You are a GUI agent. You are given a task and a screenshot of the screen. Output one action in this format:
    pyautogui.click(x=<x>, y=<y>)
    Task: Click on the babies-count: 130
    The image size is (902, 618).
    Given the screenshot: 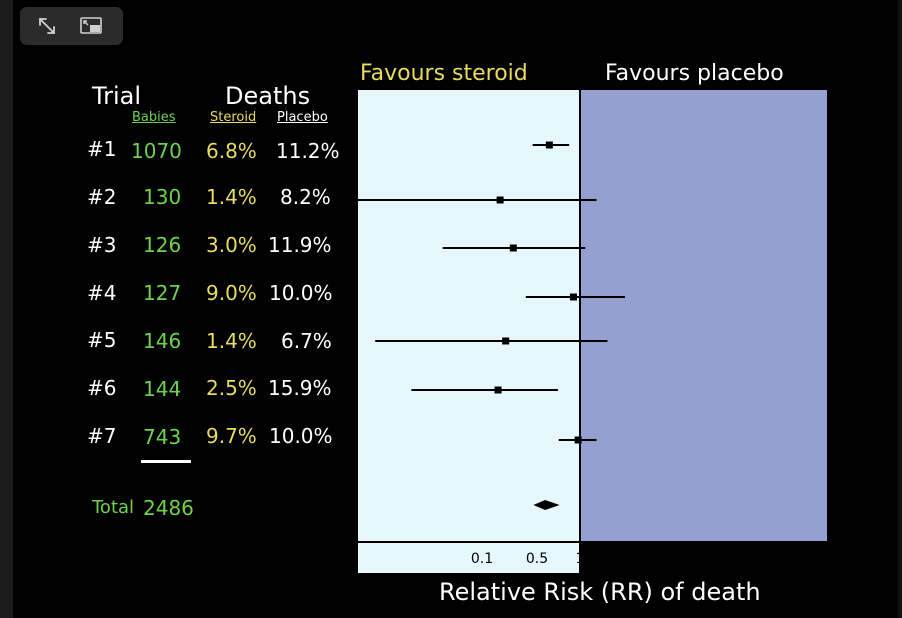 What is the action you would take?
    pyautogui.click(x=162, y=197)
    